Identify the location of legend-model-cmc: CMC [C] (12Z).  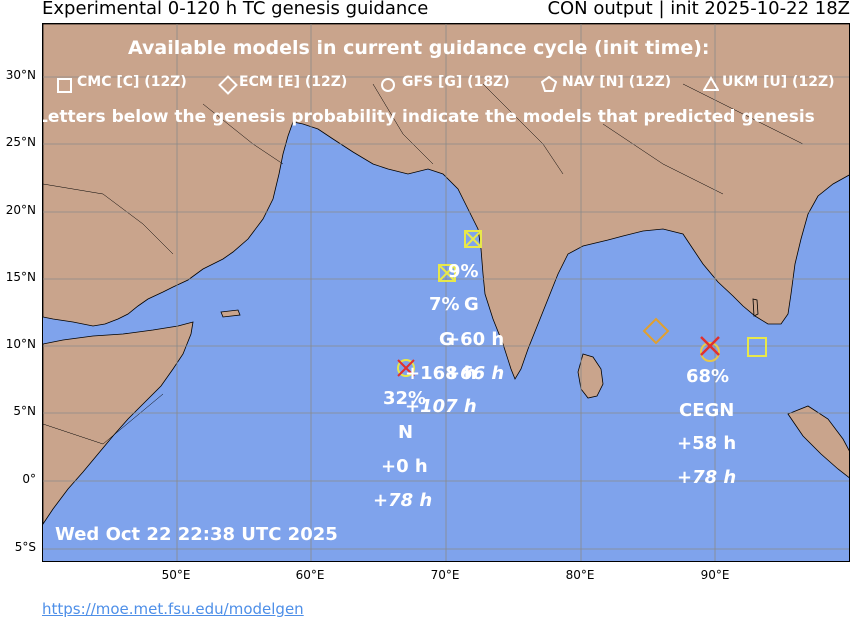
(132, 82).